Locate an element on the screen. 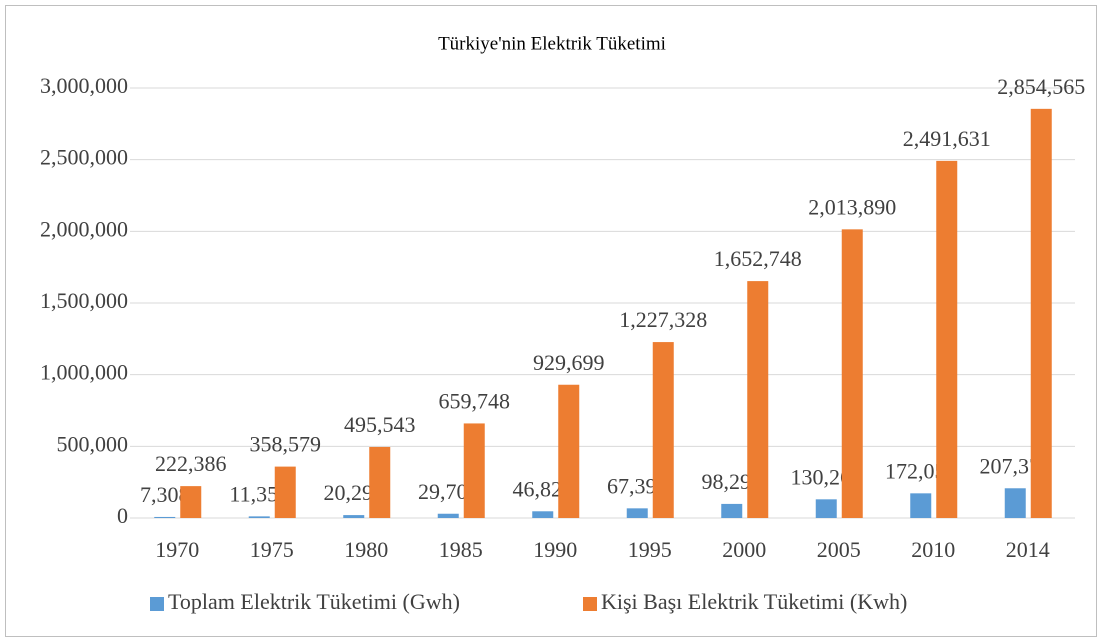 The width and height of the screenshot is (1103, 643). x-tick-label: 2005 is located at coordinates (839, 549).